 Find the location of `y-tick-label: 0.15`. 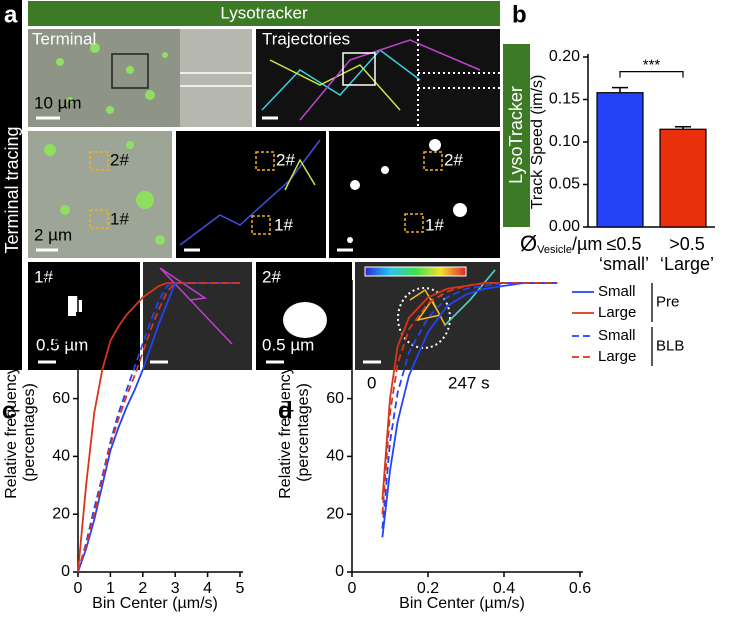

y-tick-label: 0.15 is located at coordinates (564, 99).